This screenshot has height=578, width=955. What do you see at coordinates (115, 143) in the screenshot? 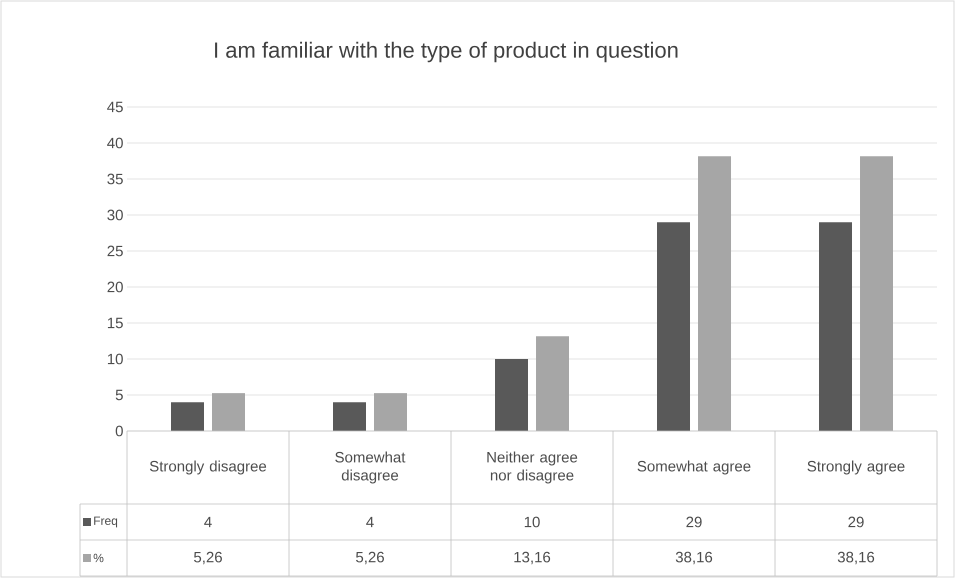
I see `y-tick-label: 40` at bounding box center [115, 143].